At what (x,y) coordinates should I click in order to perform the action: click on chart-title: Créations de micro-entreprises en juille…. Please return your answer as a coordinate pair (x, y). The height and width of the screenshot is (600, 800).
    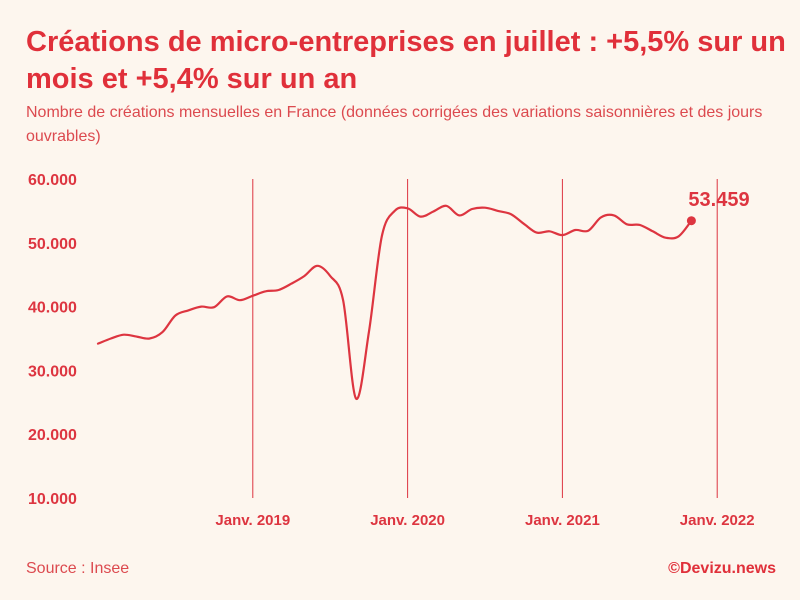
    Looking at the image, I should click on (406, 60).